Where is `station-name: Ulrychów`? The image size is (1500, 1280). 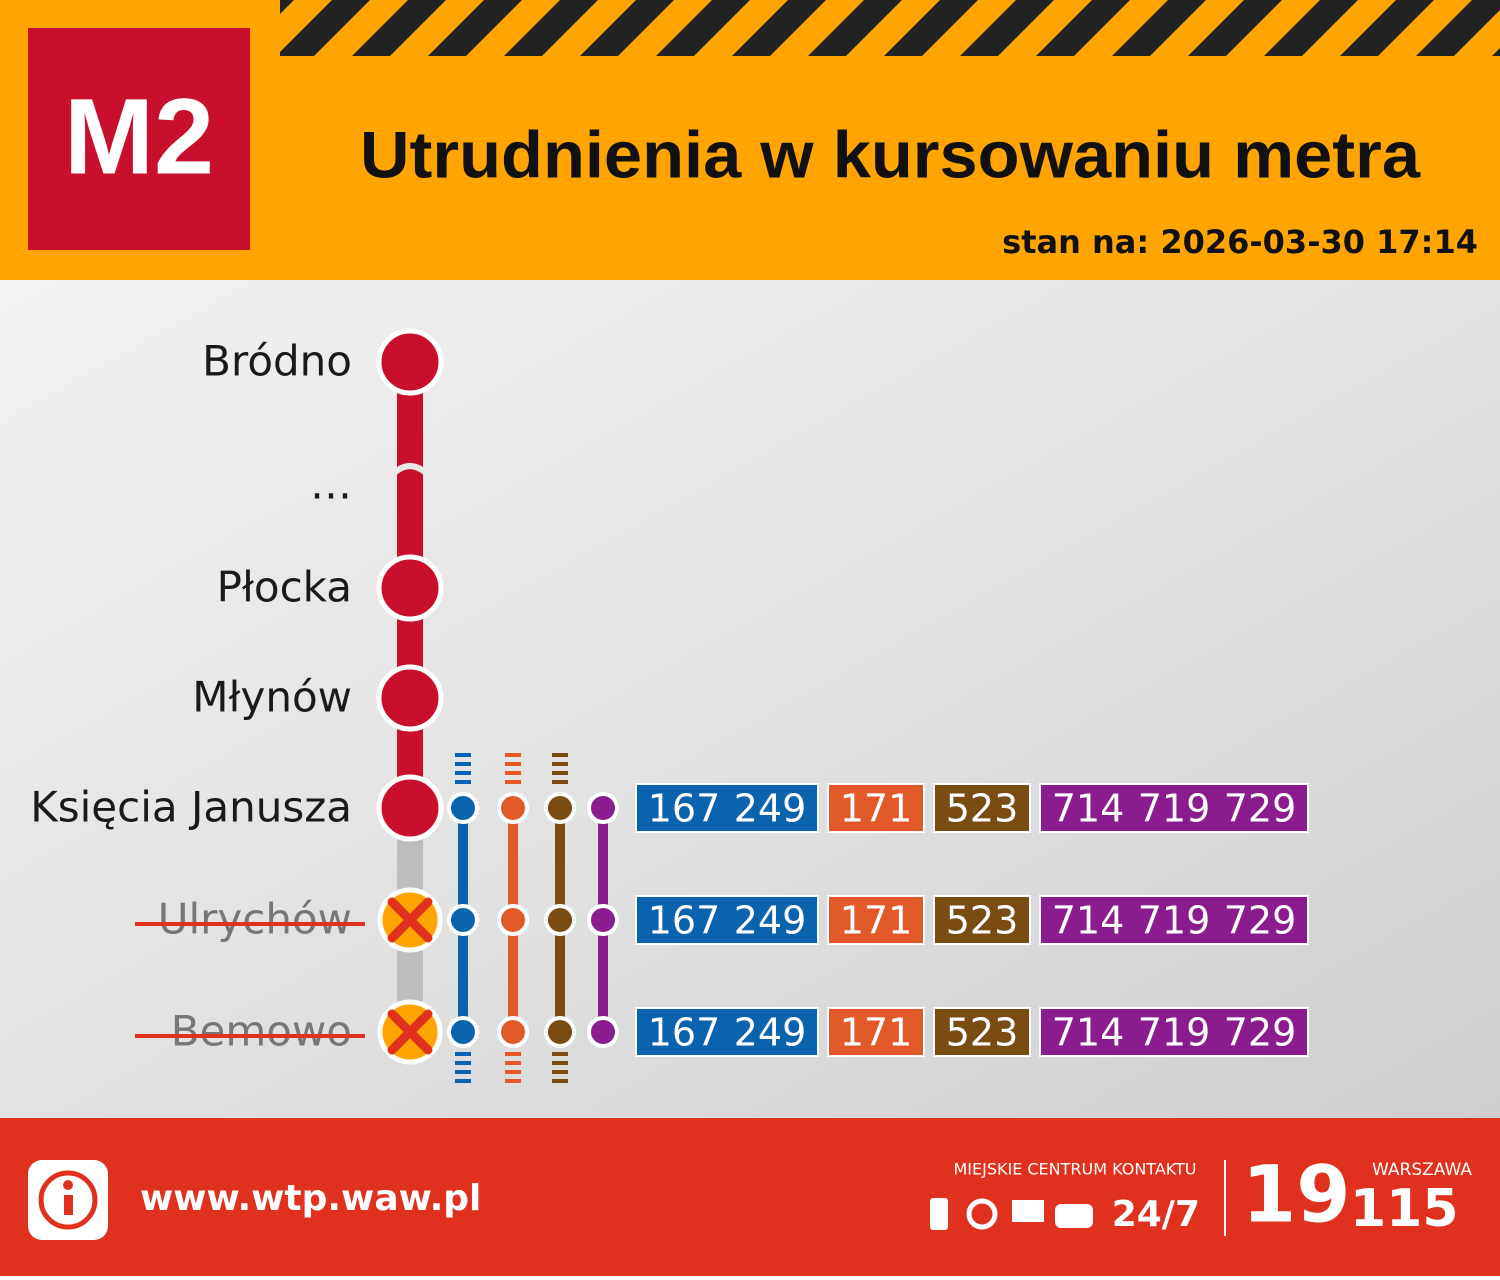
station-name: Ulrychów is located at coordinates (255, 919).